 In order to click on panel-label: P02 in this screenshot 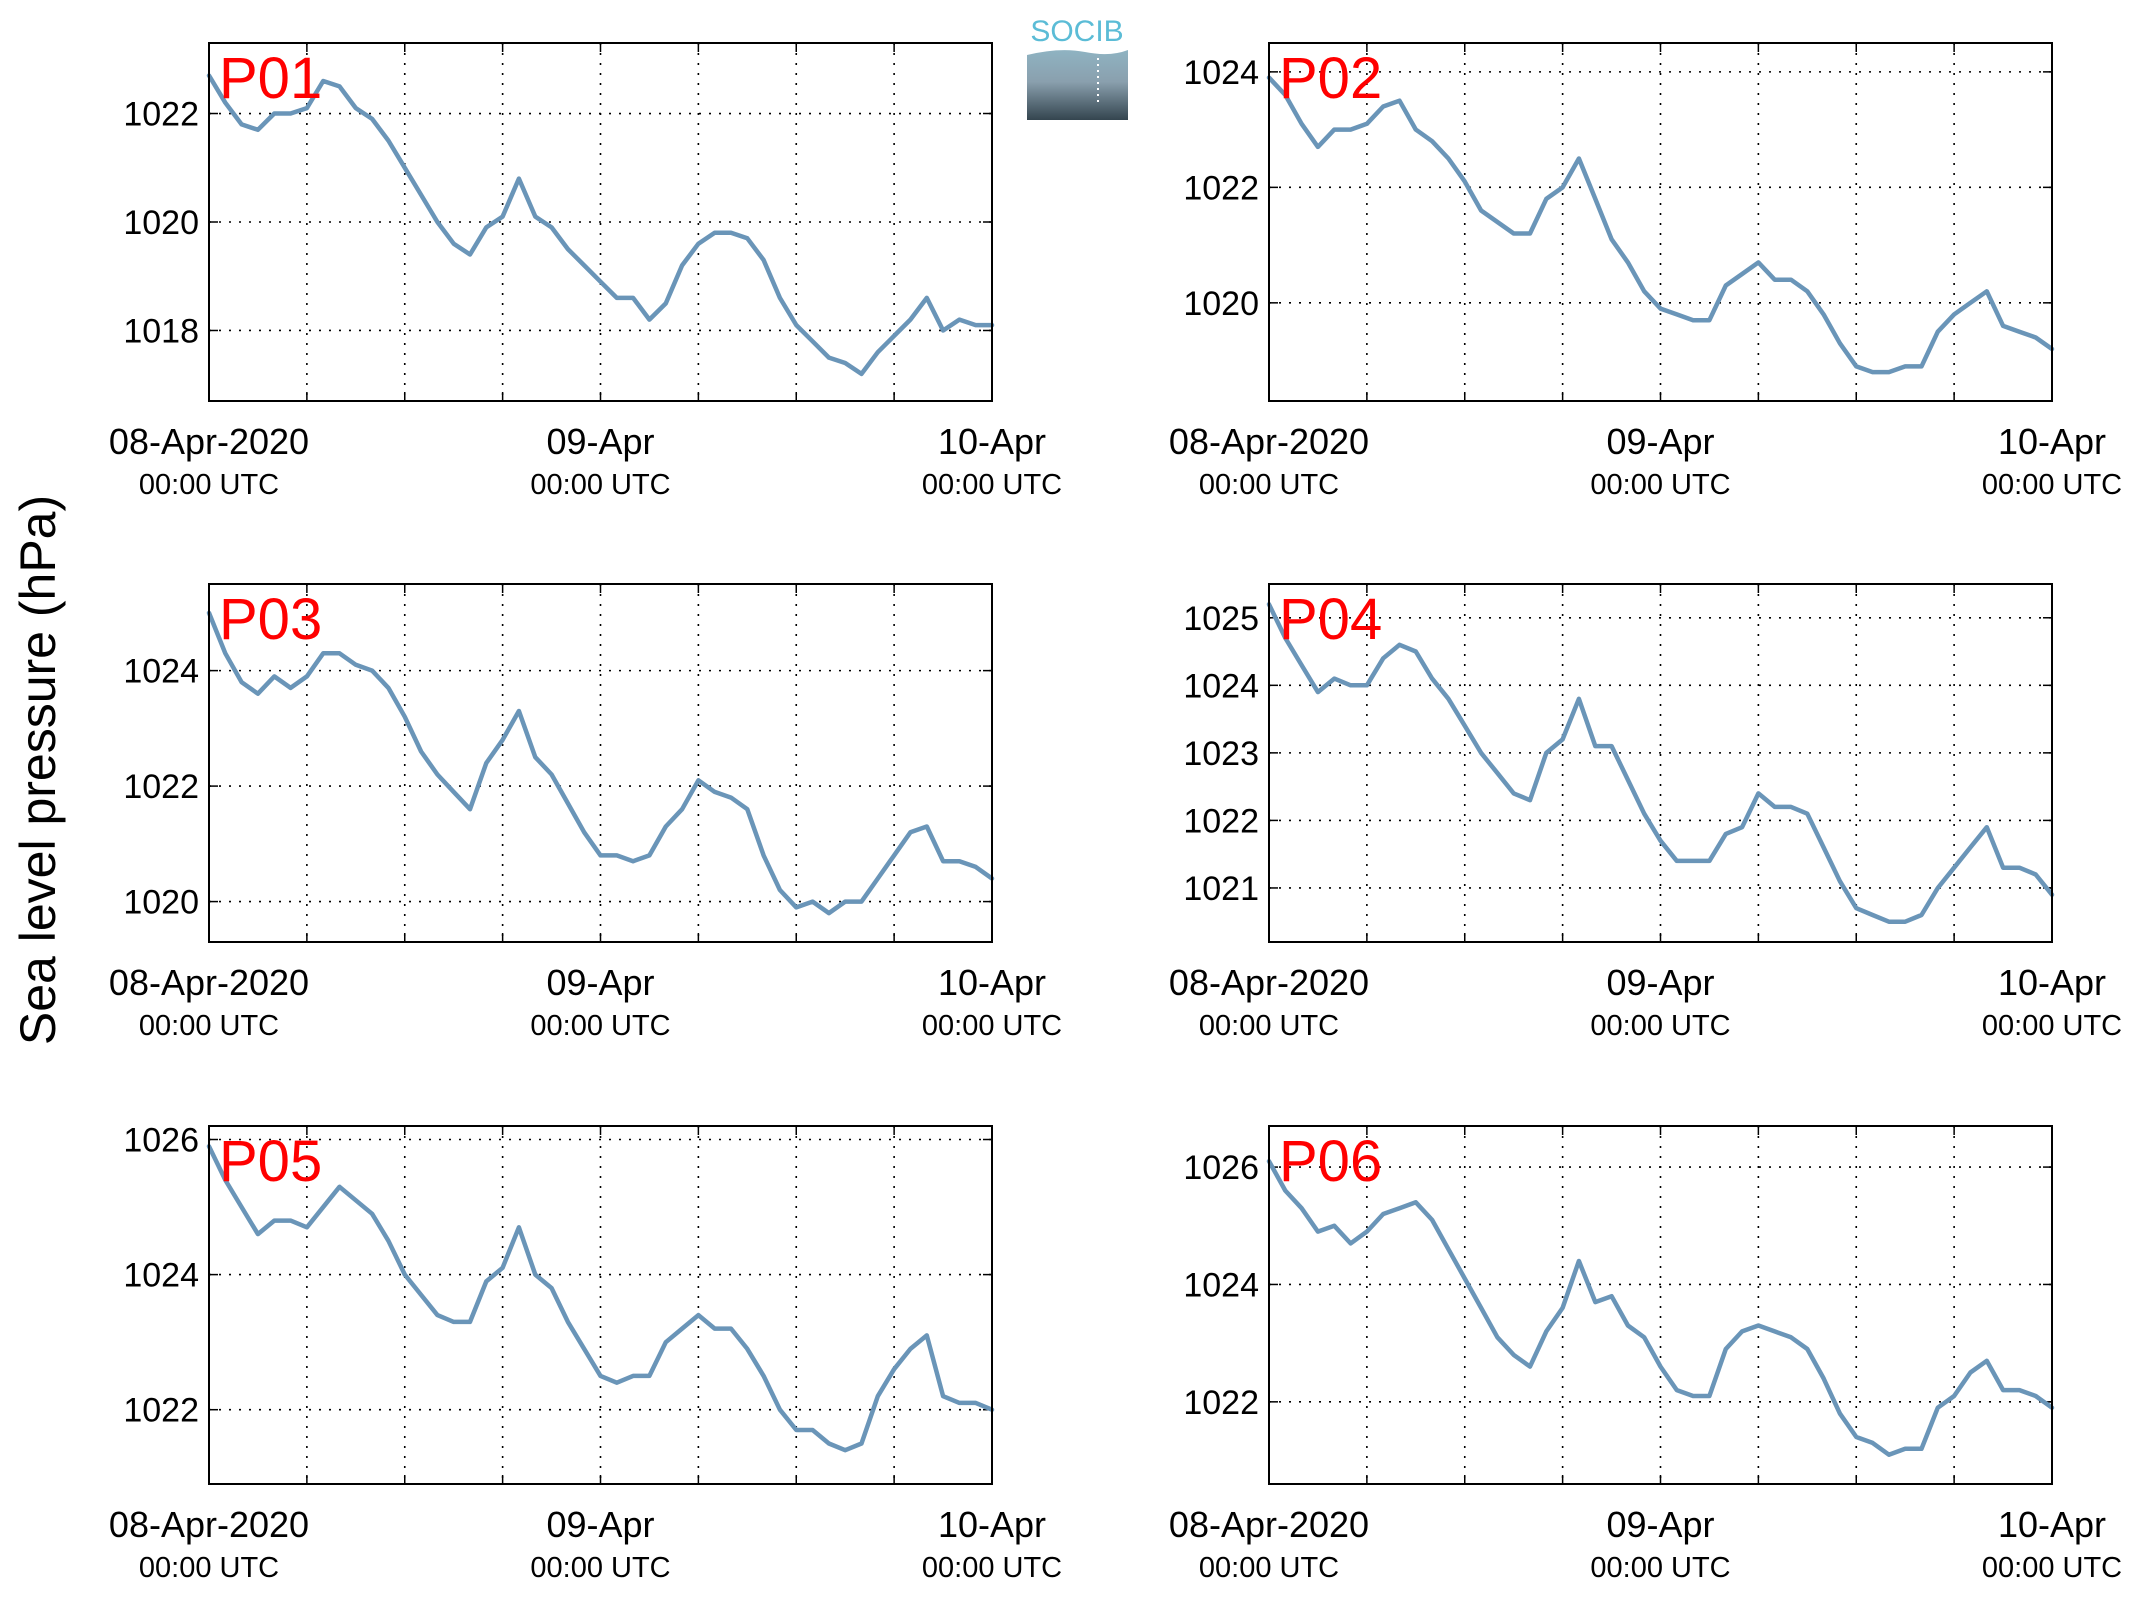, I will do `click(1330, 78)`.